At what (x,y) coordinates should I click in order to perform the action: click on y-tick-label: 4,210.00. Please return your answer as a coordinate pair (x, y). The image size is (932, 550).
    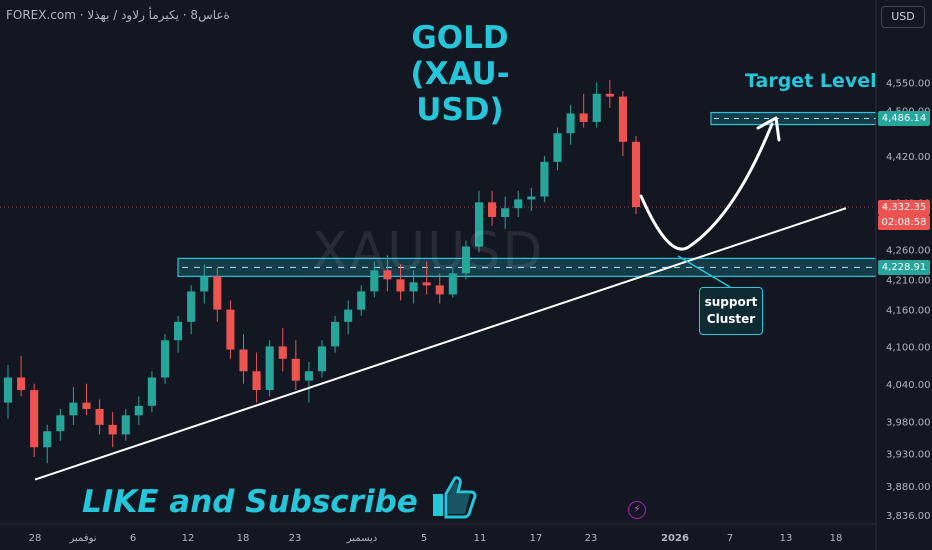
    Looking at the image, I should click on (908, 280).